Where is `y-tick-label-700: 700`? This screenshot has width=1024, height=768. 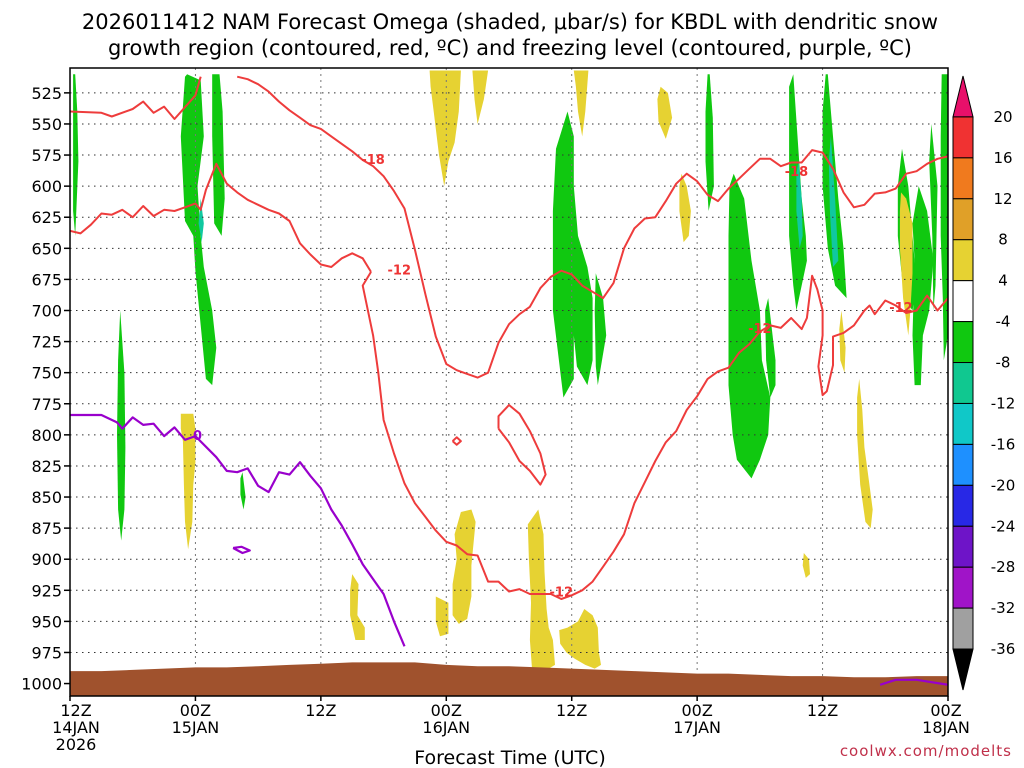
y-tick-label-700: 700 is located at coordinates (46, 310).